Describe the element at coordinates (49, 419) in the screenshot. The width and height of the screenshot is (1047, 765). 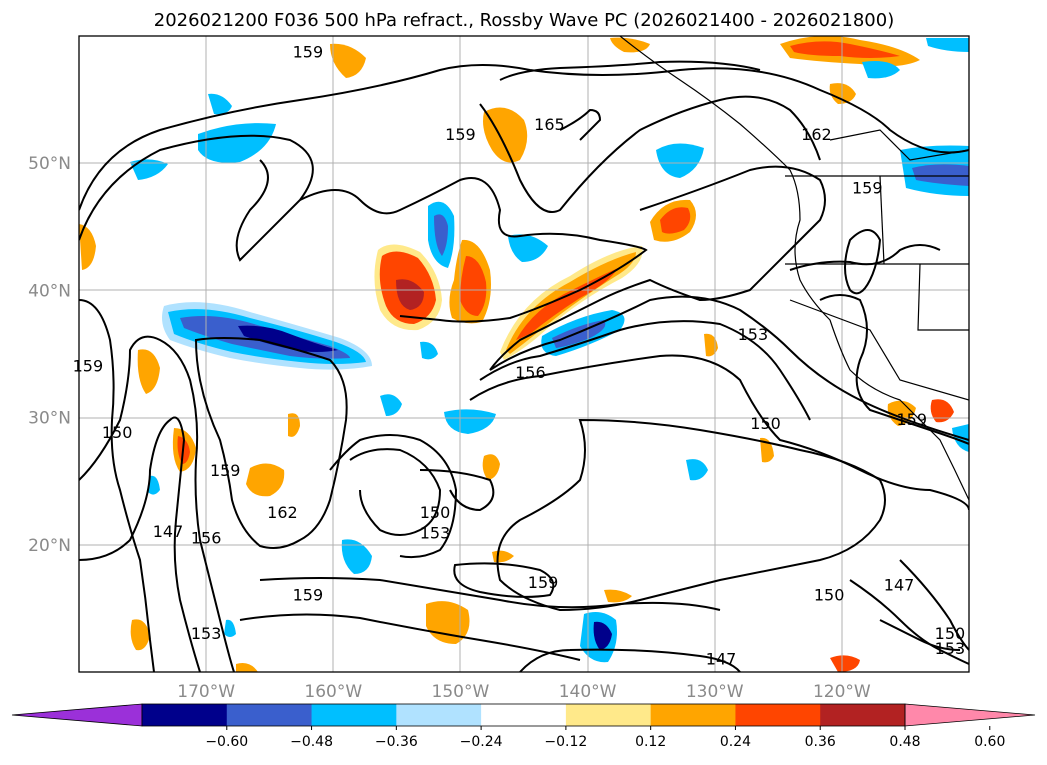
I see `lat-tick-label: 30°N` at that location.